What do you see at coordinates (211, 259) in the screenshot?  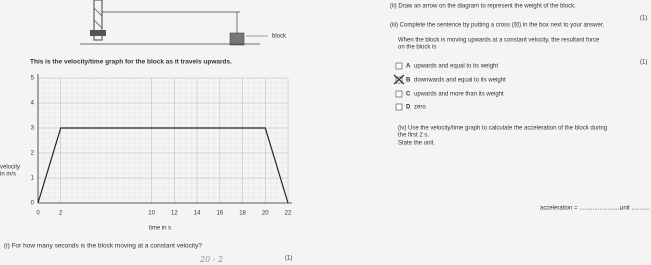 I see `handwritten-answer: 20 - 2` at bounding box center [211, 259].